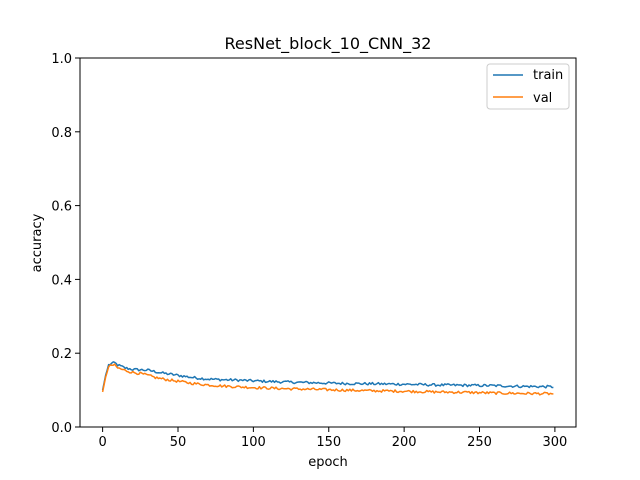 This screenshot has width=640, height=480. I want to click on x-tick-label: 100, so click(253, 442).